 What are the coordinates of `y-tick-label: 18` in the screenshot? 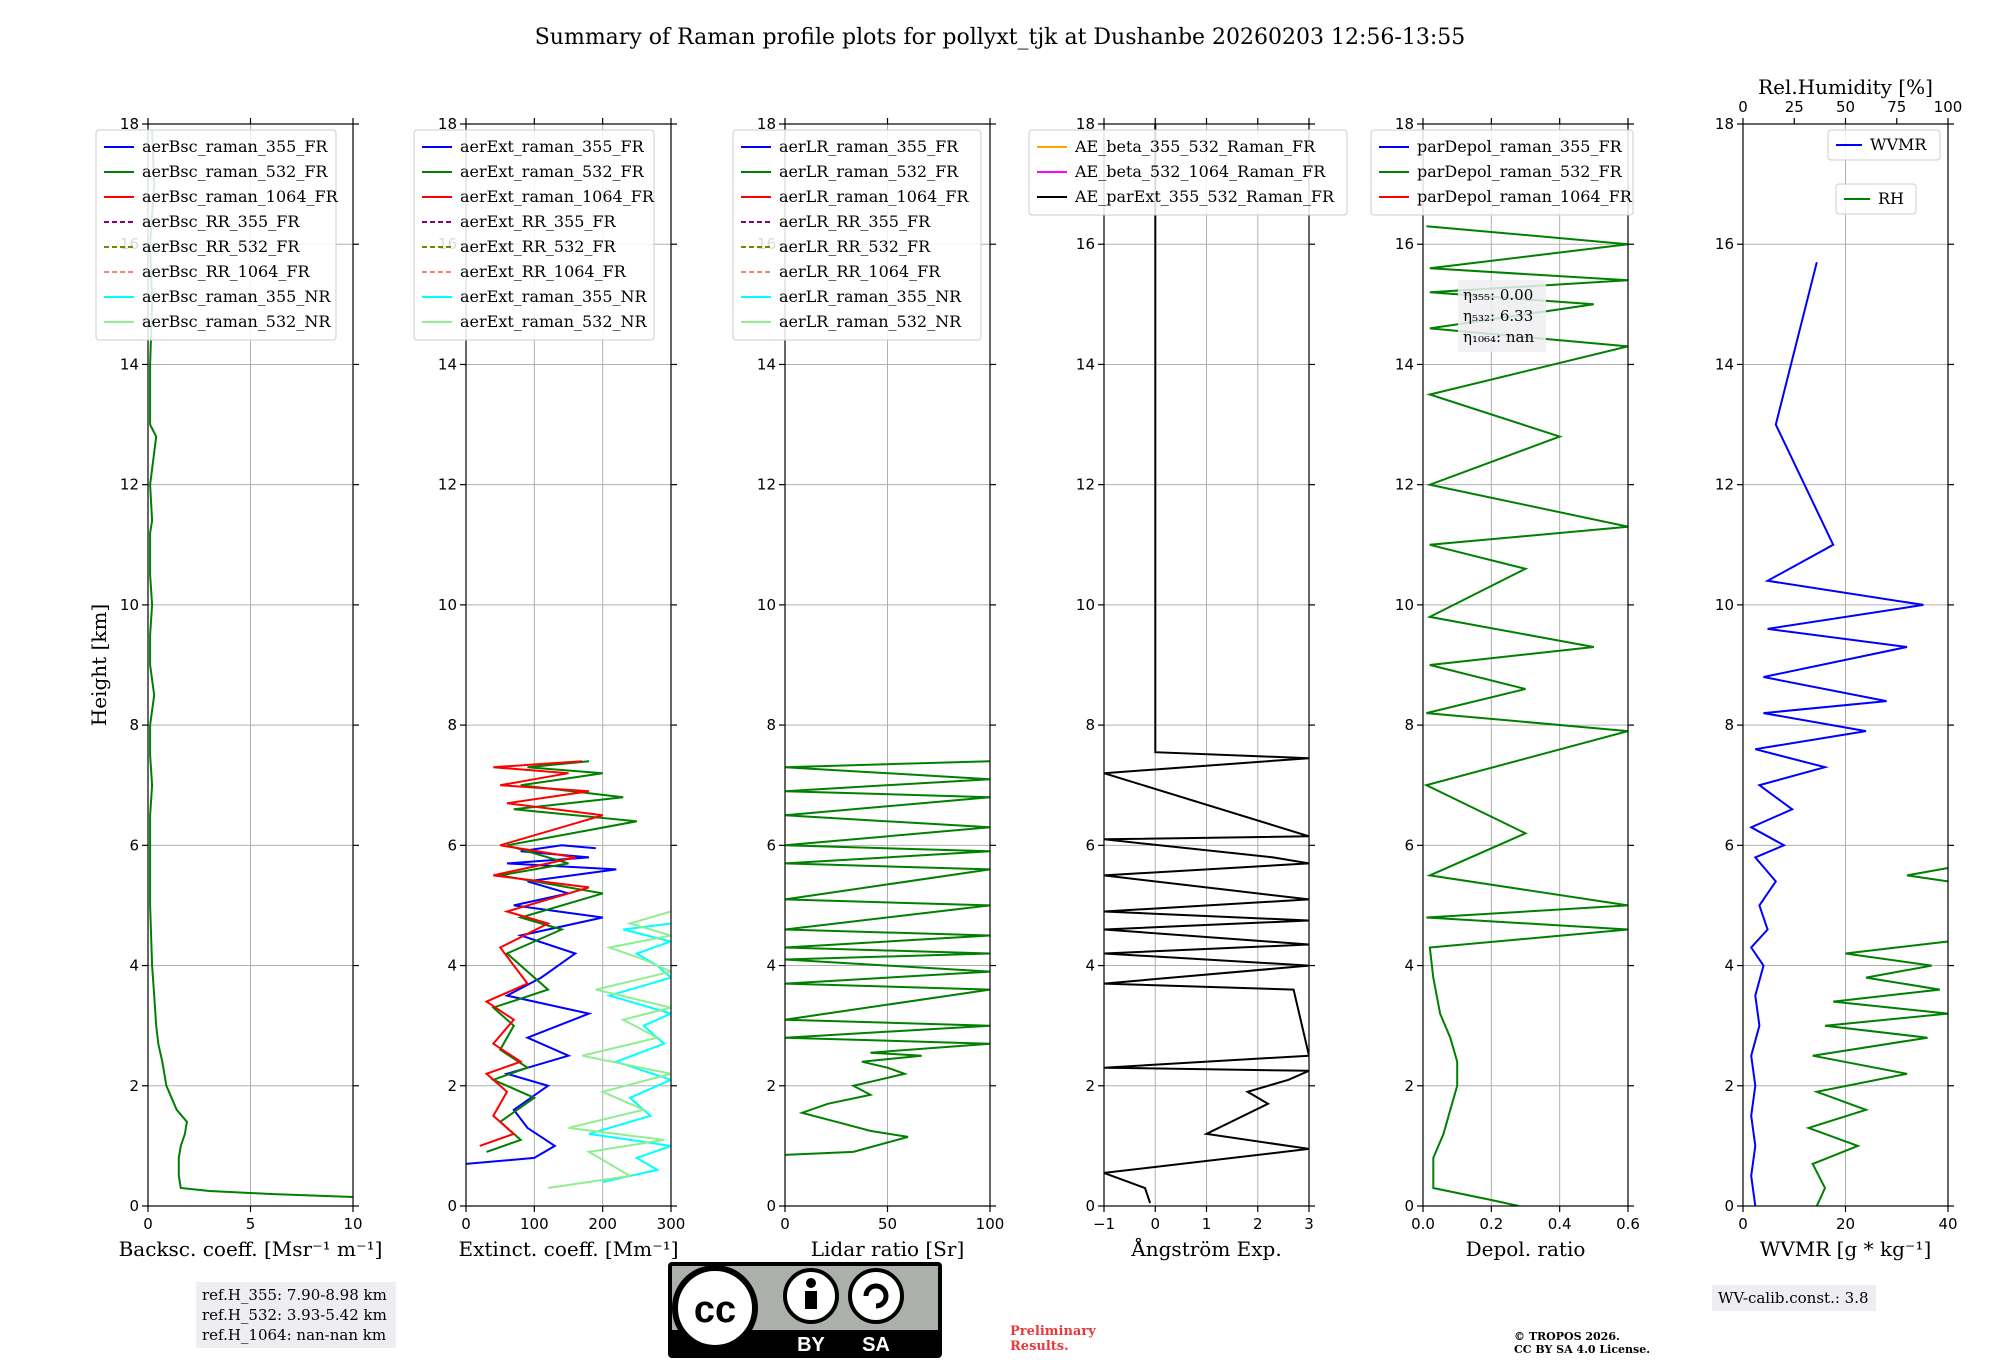 It's located at (1085, 124).